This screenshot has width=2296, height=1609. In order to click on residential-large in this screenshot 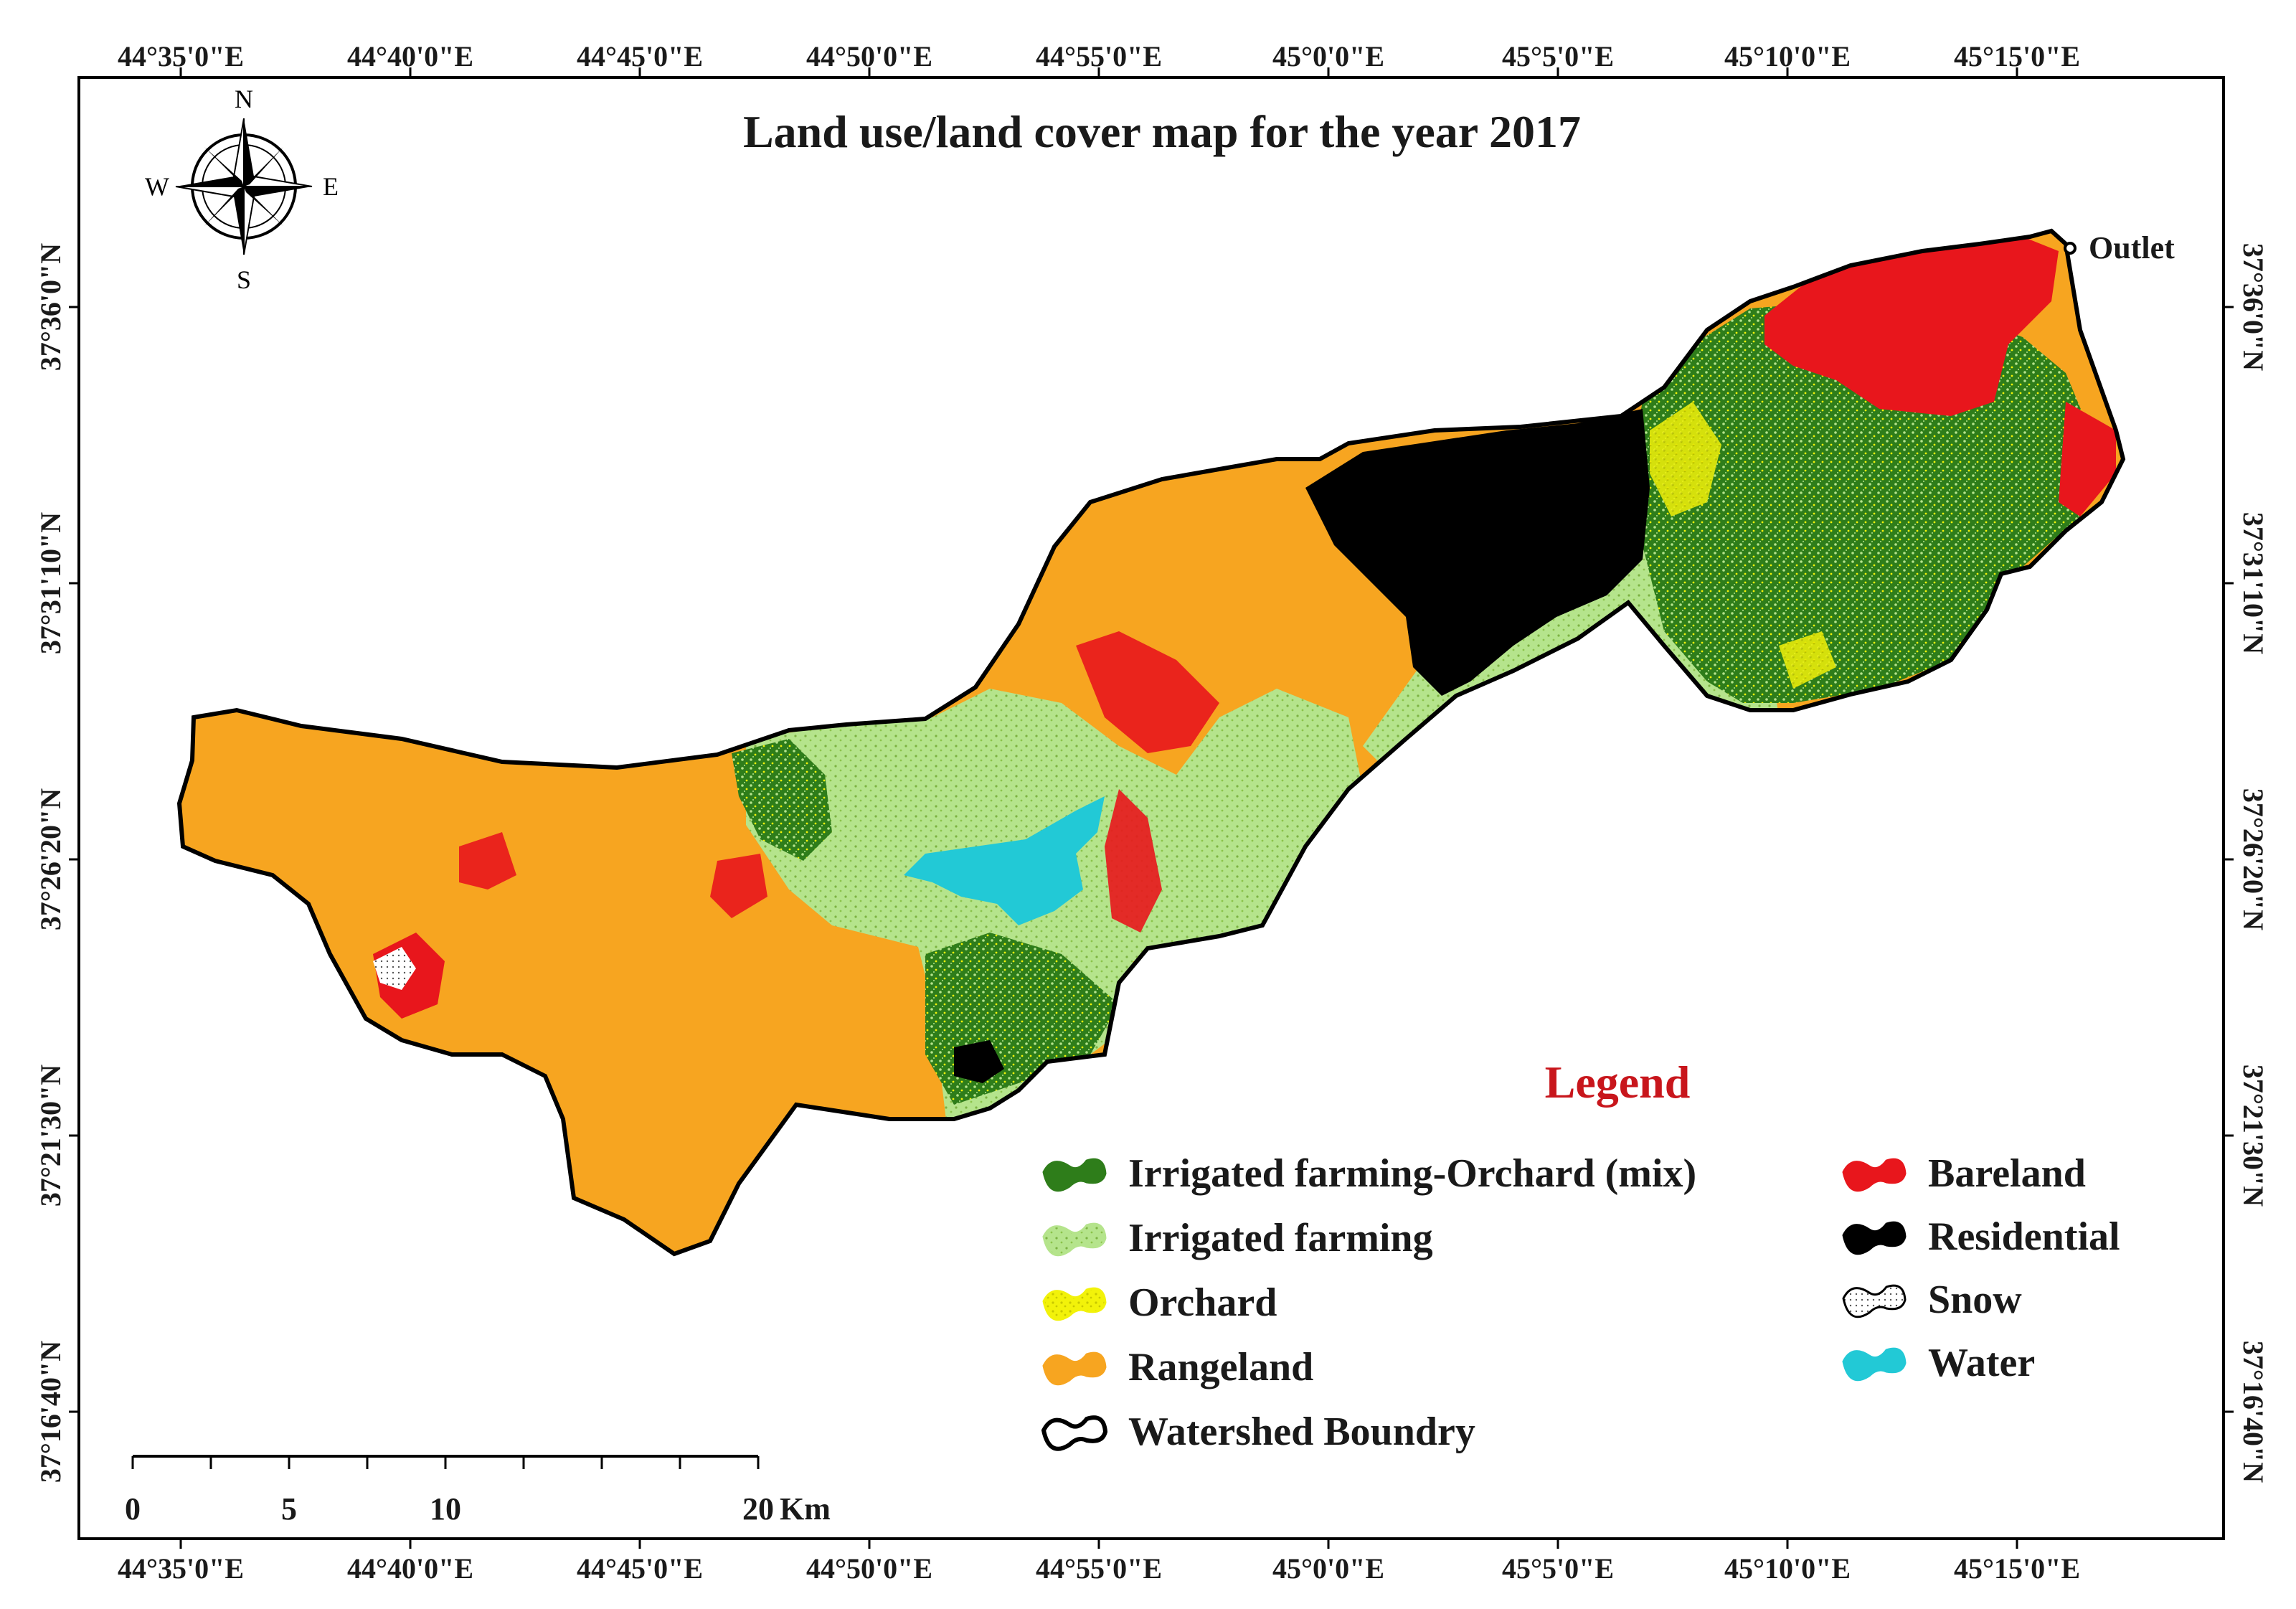, I will do `click(1477, 552)`.